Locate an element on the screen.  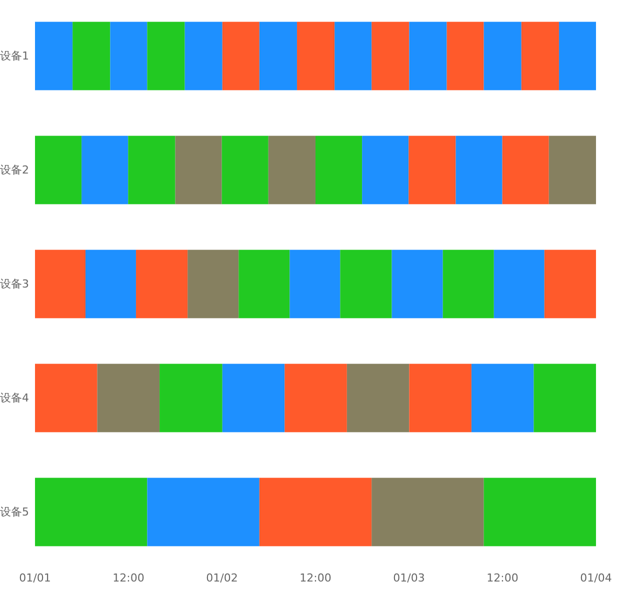
y-tick-label: 设备1 is located at coordinates (14, 56).